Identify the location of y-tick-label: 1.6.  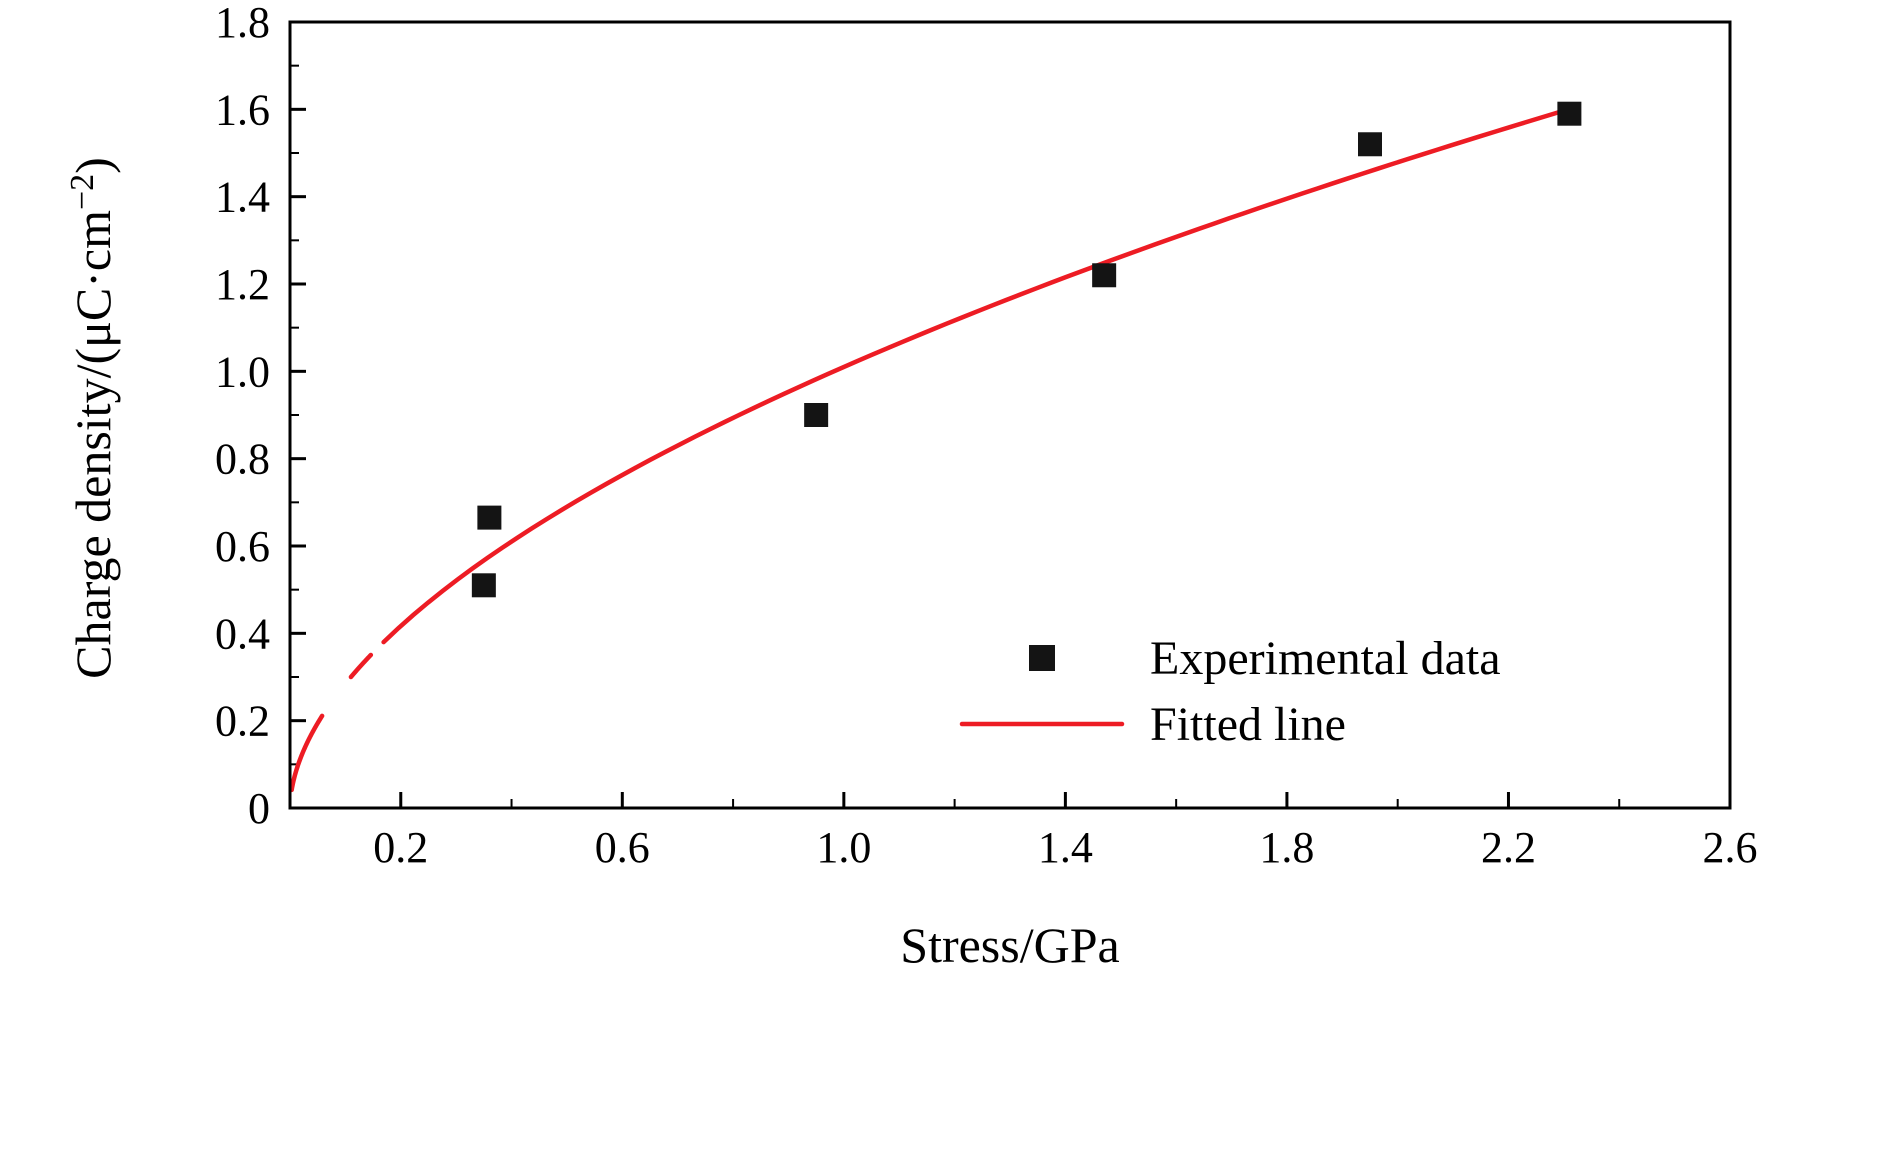
(242, 109).